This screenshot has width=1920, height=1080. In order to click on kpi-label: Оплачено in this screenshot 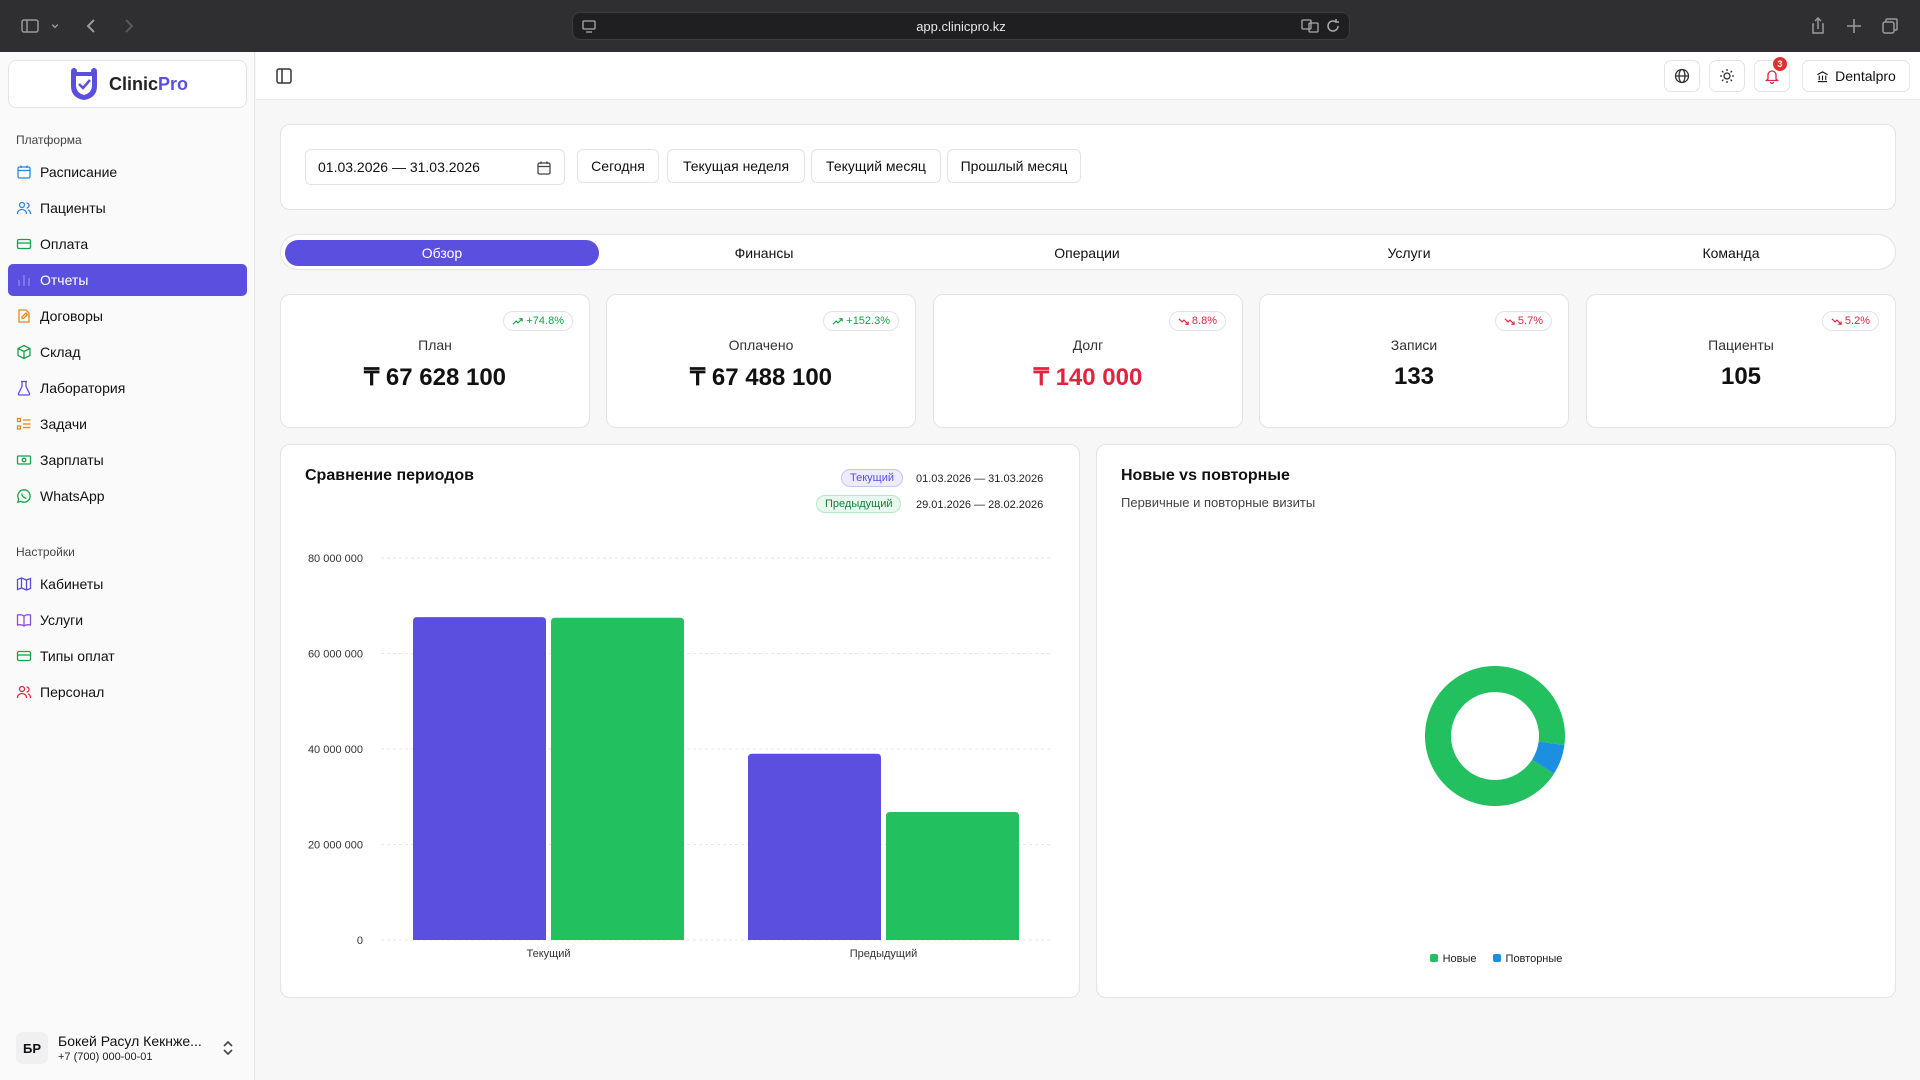, I will do `click(761, 345)`.